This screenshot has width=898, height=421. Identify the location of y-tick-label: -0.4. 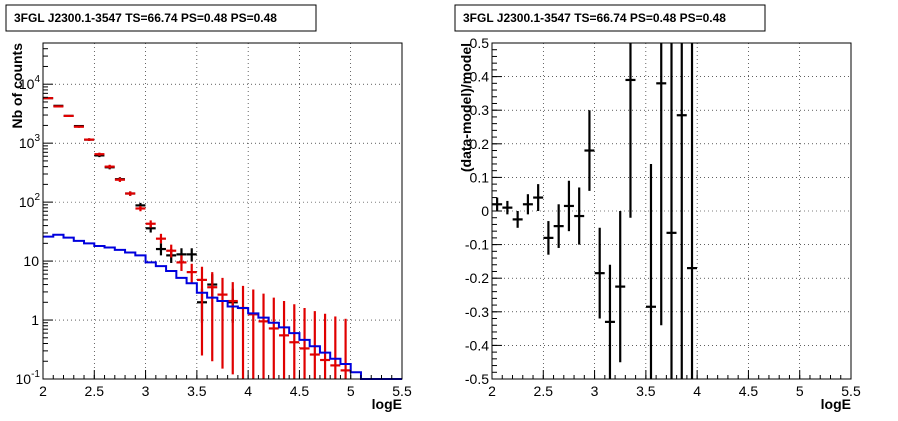
(477, 345).